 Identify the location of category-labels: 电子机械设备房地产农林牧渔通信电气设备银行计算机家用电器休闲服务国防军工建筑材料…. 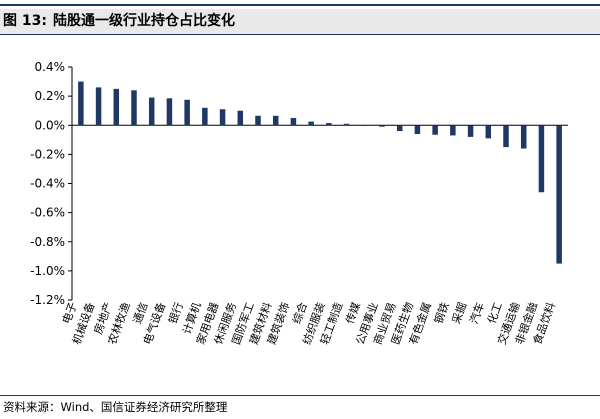
(309, 323).